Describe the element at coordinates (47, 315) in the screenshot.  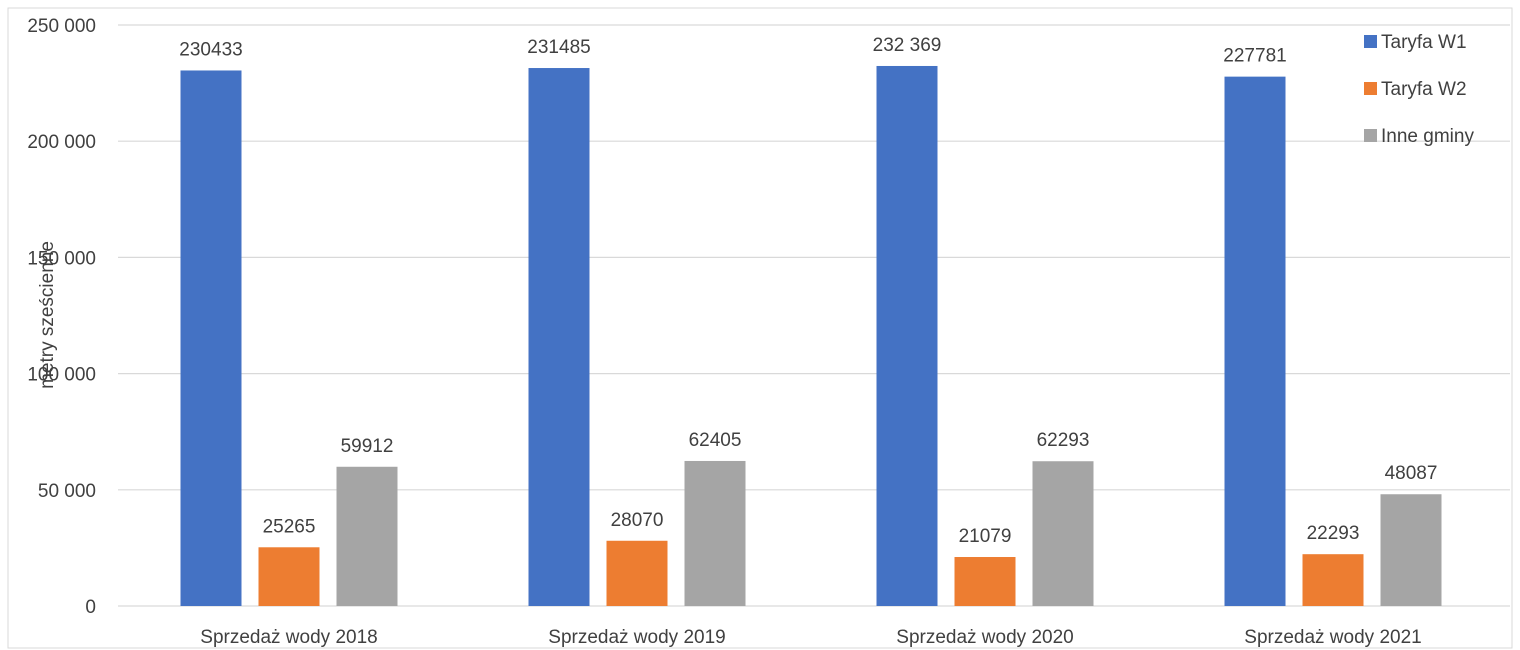
I see `y-axis-title: metry sześcienne` at that location.